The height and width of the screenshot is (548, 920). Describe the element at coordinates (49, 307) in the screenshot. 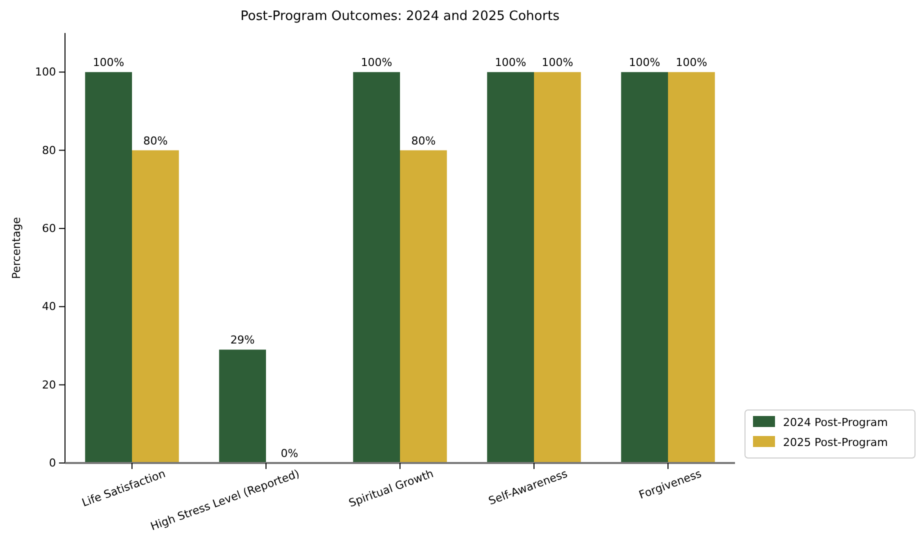

I see `y-tick-label: 40` at that location.